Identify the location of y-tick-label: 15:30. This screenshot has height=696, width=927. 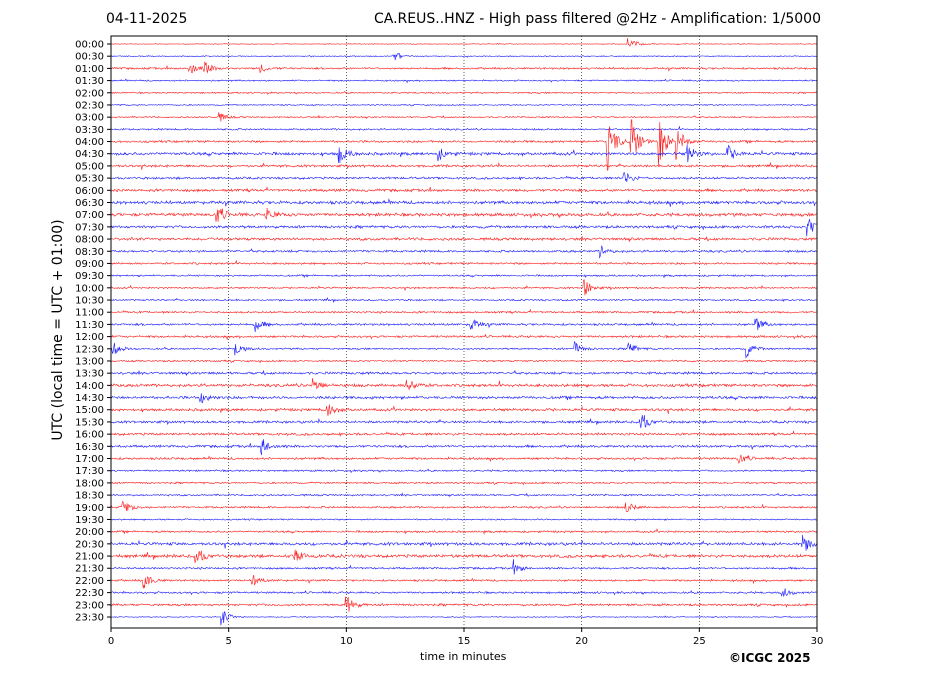
(89, 422).